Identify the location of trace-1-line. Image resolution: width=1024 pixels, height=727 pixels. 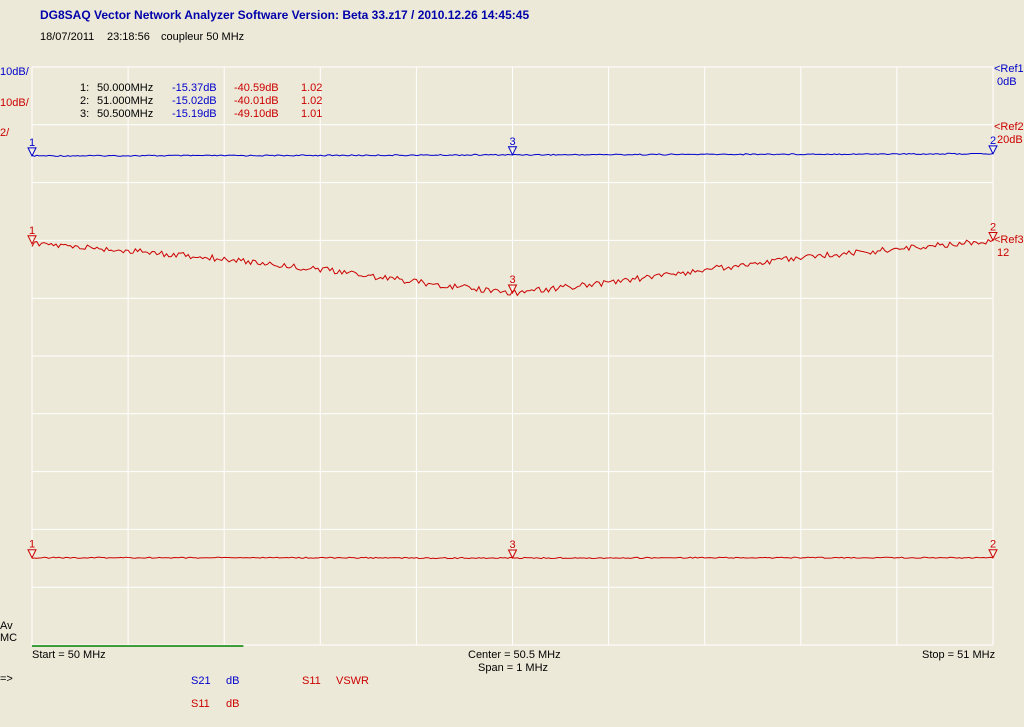
(512, 267).